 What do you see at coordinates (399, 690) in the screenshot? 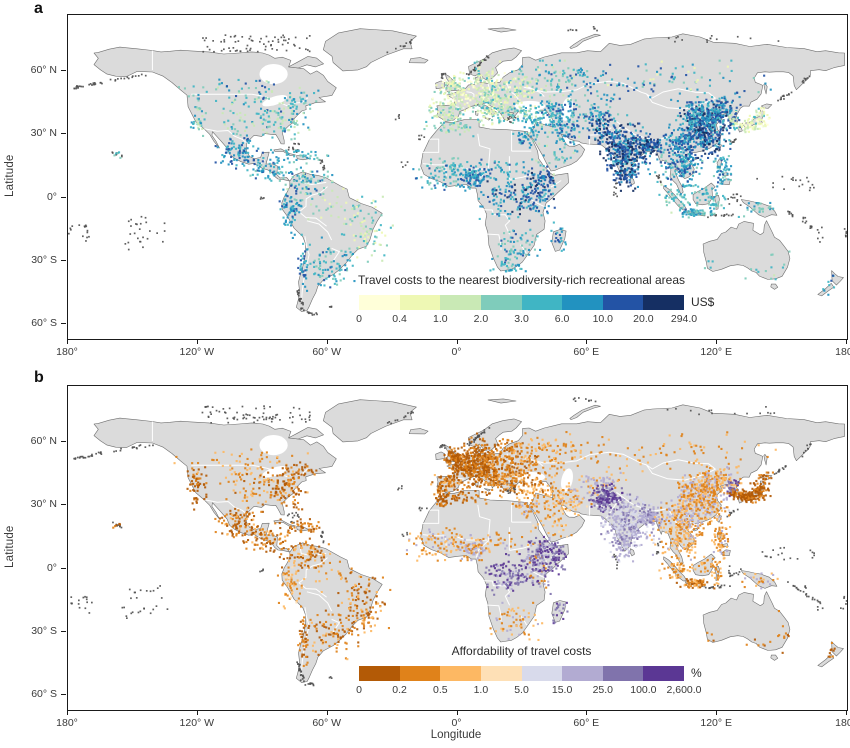
I see `legend-tick-label: 0.2` at bounding box center [399, 690].